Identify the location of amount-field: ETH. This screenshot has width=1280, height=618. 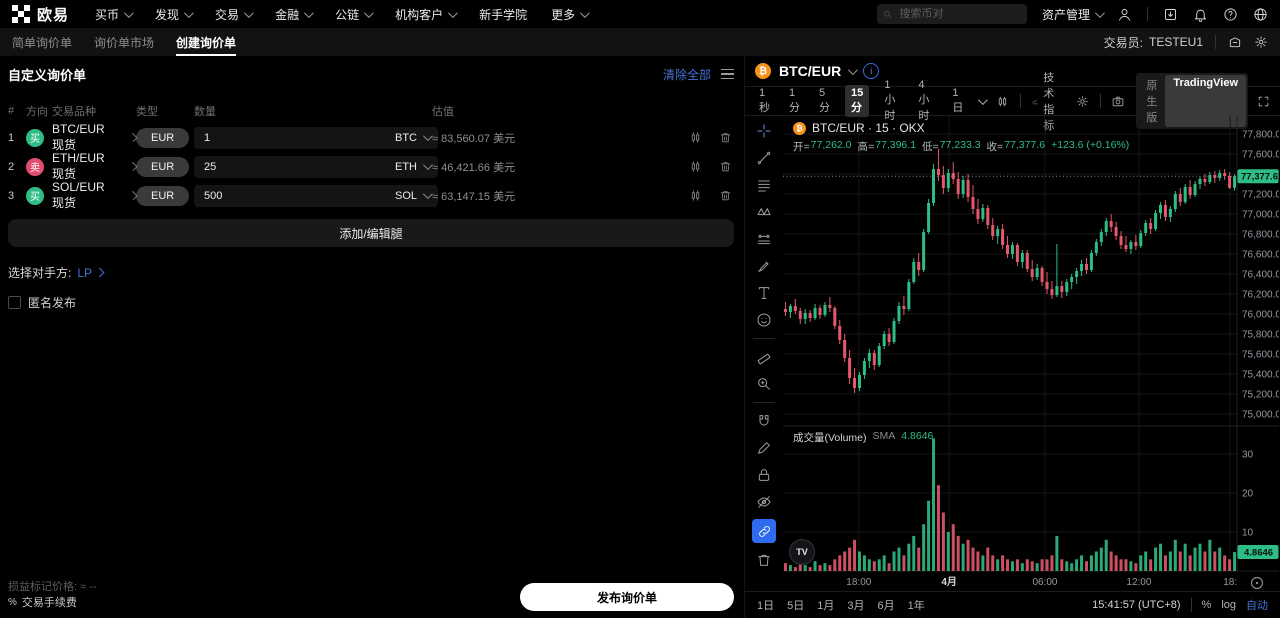
(316, 166).